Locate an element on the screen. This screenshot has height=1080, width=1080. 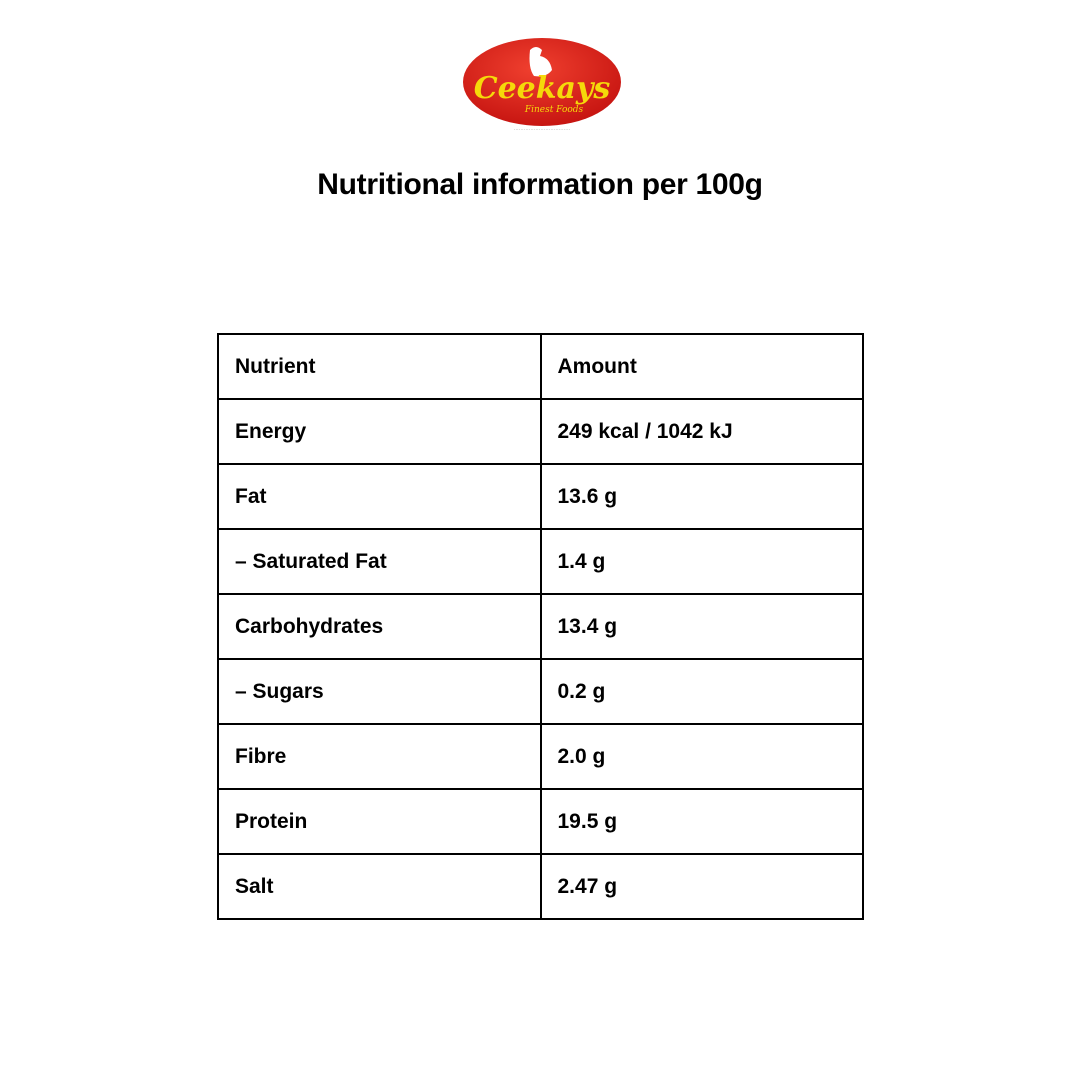
amount-cell: 1.4 g is located at coordinates (701, 561).